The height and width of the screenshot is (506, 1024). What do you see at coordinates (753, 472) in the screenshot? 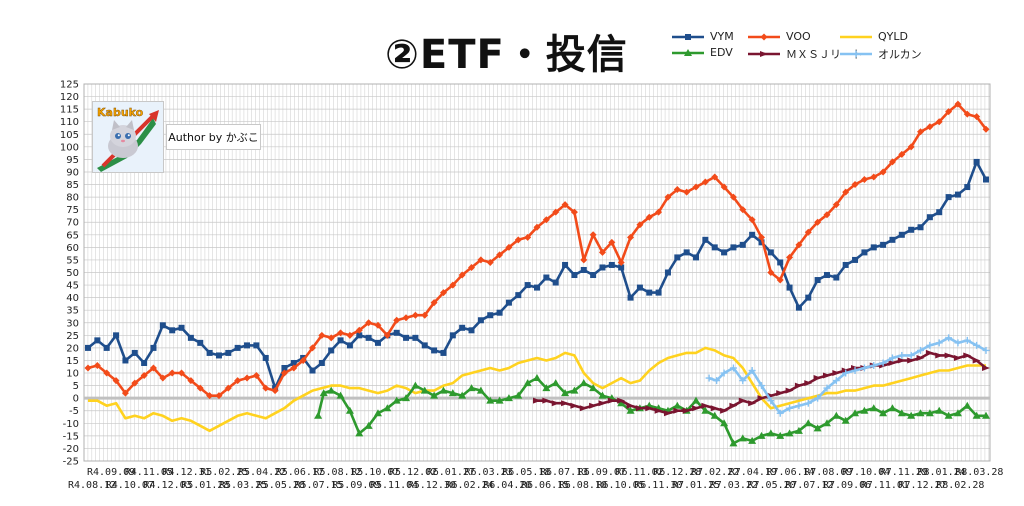
I see `x-tick-label-top: R7.04.19` at bounding box center [753, 472].